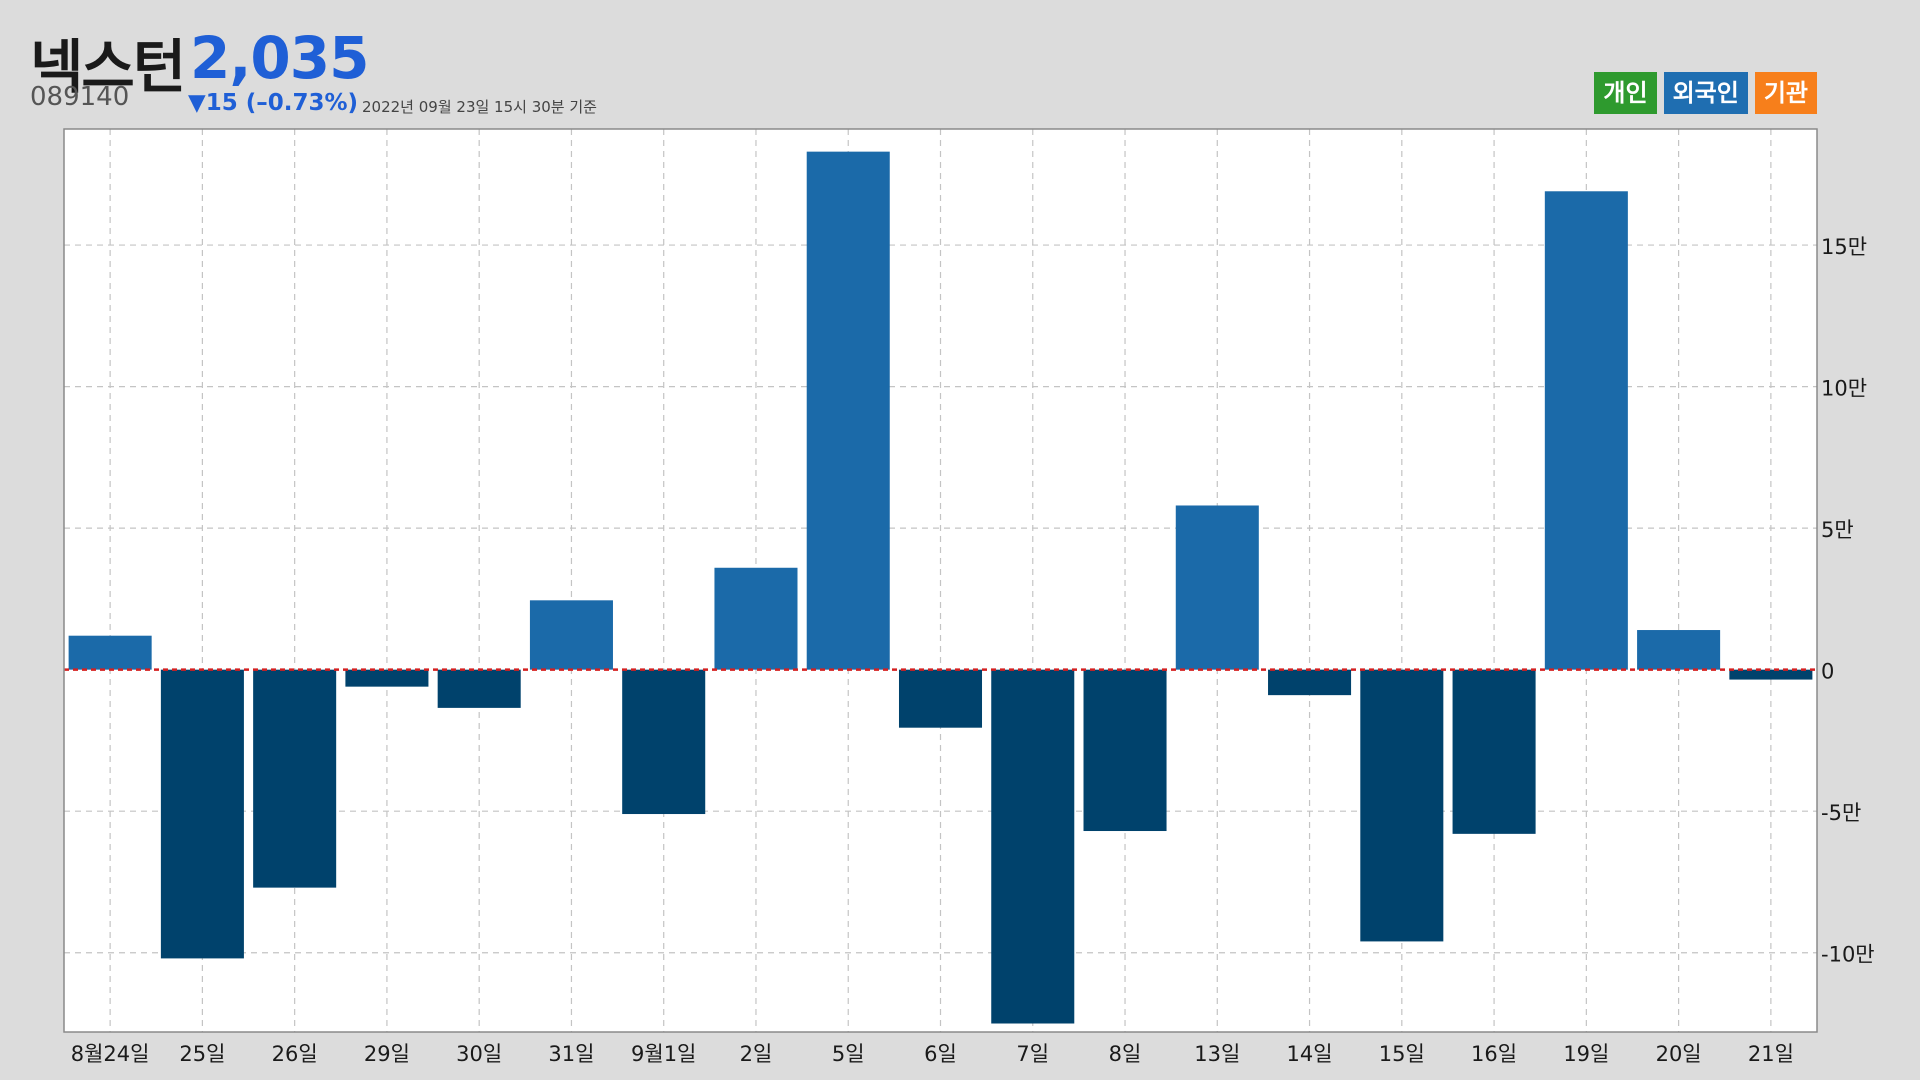 This screenshot has width=1920, height=1080. Describe the element at coordinates (1032, 1054) in the screenshot. I see `x-tick-label: 7일` at that location.